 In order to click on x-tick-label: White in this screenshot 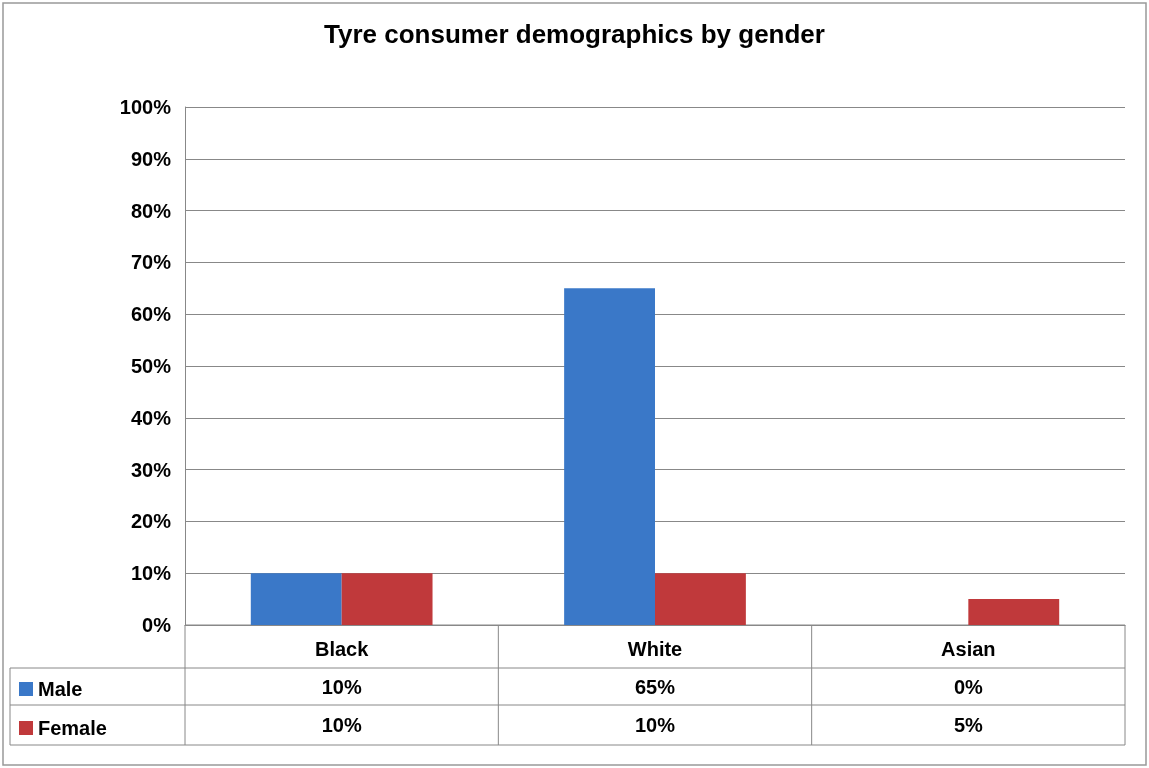, I will do `click(655, 649)`.